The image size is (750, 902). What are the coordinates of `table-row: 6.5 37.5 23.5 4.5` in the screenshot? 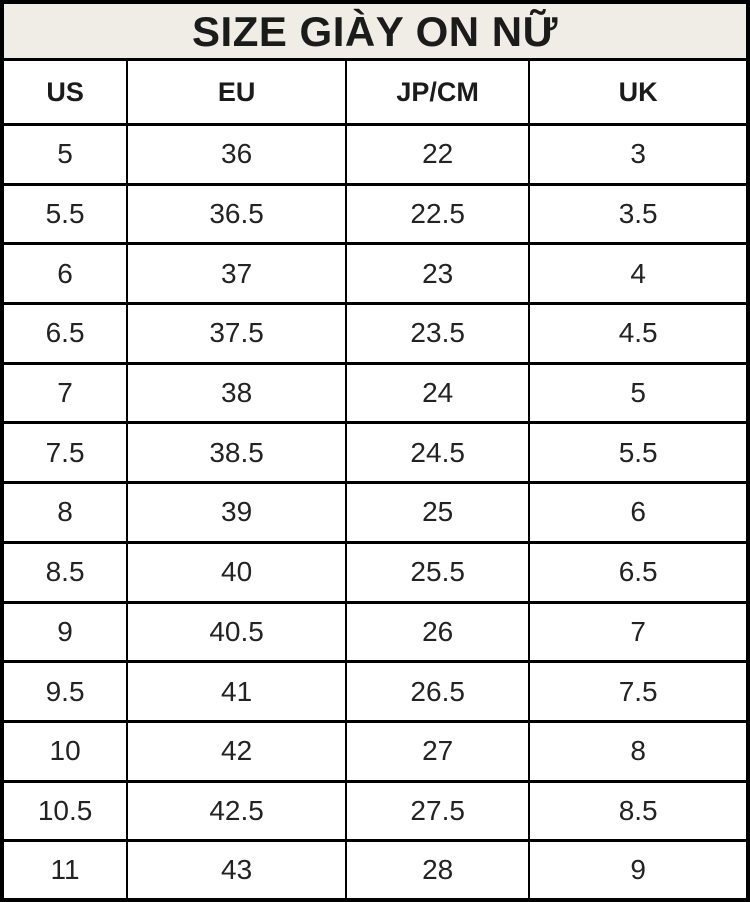 It's located at (375, 333).